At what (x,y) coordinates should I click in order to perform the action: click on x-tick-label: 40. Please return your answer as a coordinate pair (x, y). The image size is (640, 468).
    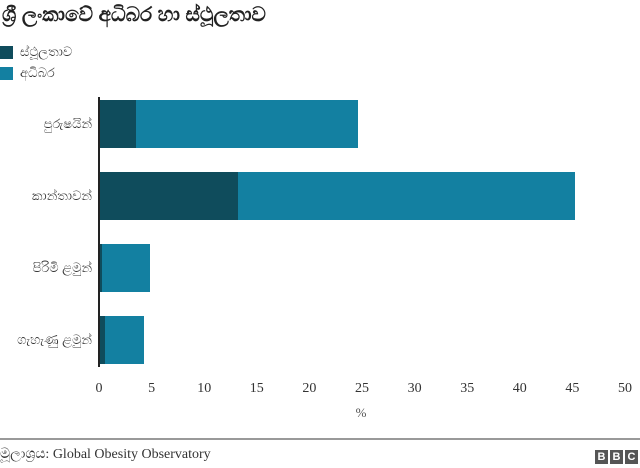
    Looking at the image, I should click on (519, 388).